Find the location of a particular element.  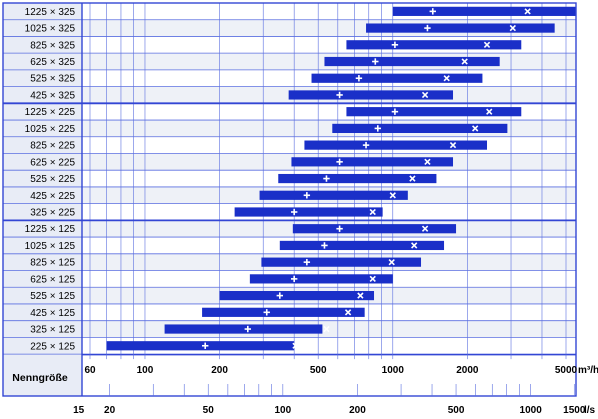

category-label: 1225 × 325 is located at coordinates (50, 12).